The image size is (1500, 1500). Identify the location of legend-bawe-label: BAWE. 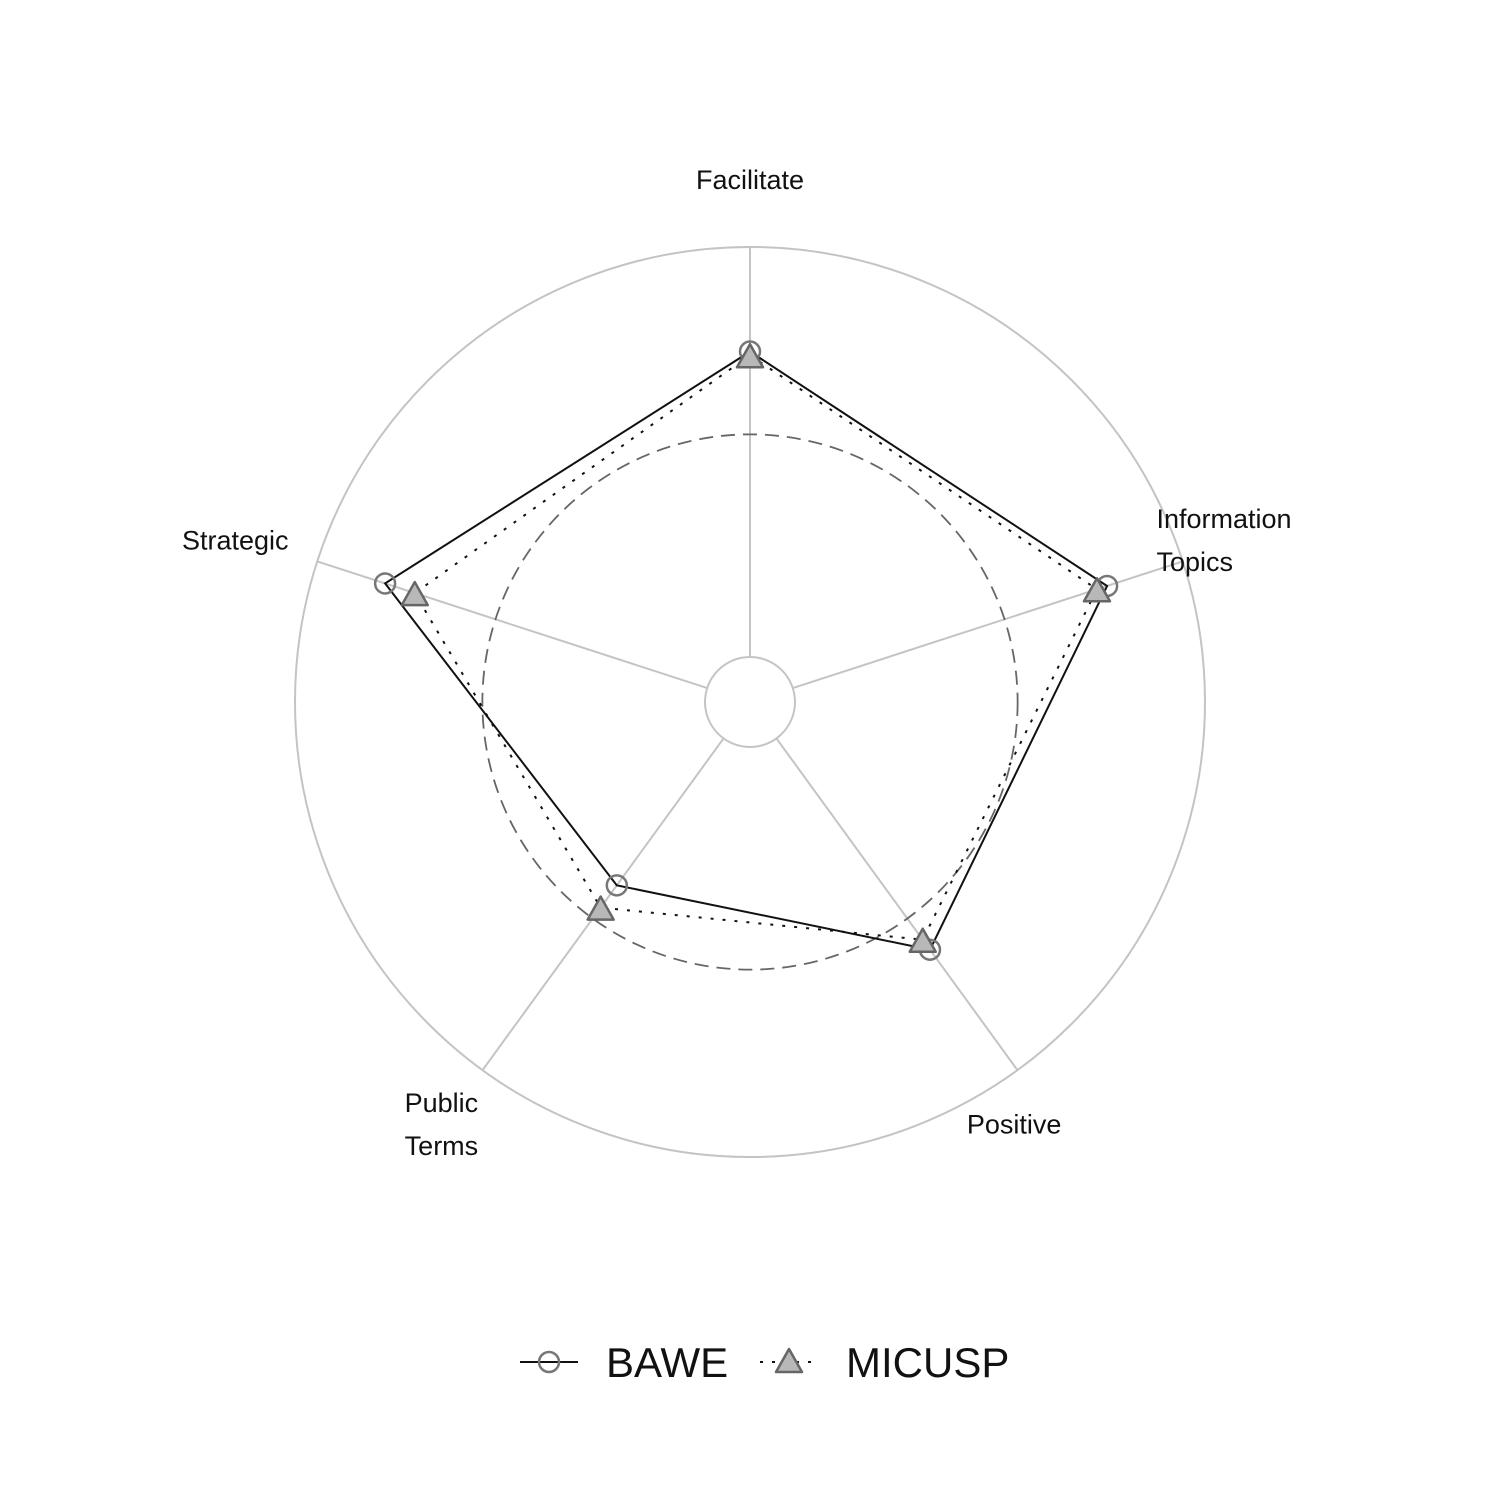
(667, 1362).